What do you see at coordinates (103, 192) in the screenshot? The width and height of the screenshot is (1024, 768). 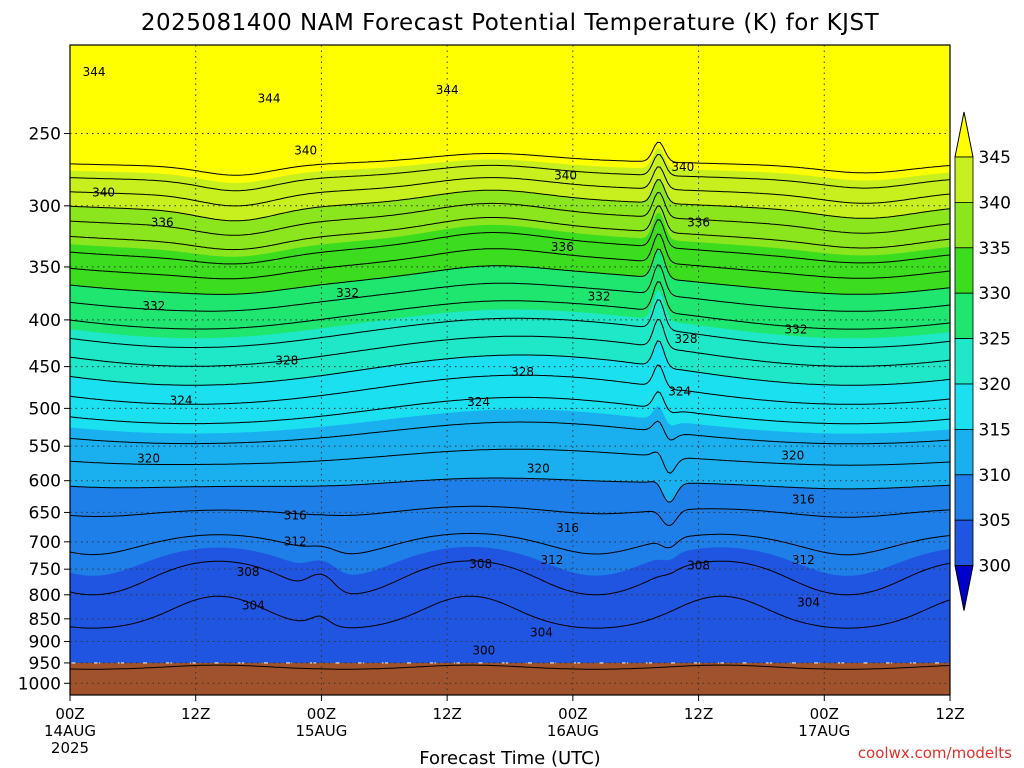 I see `contour-label-text: 340` at bounding box center [103, 192].